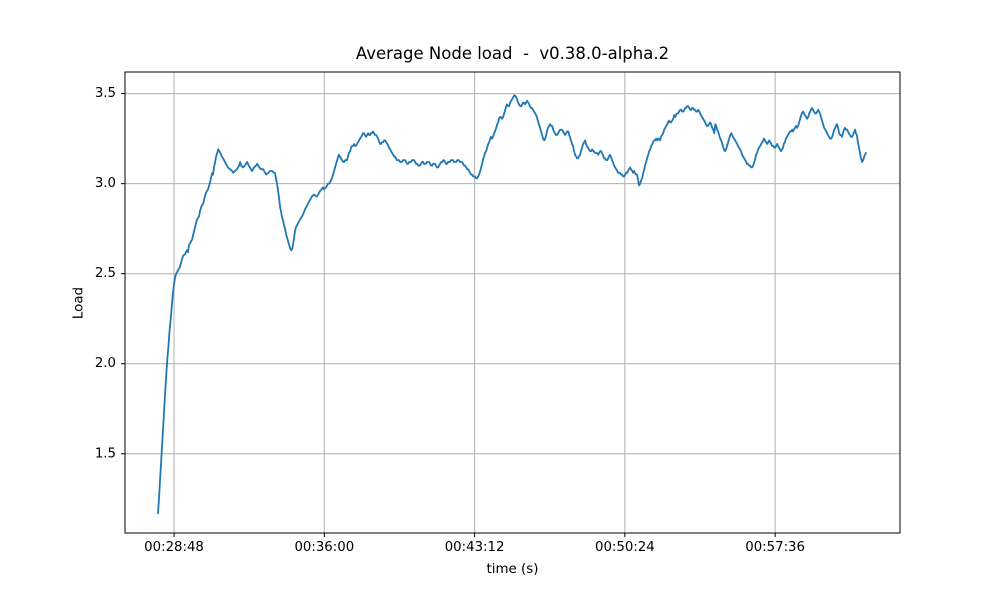 The height and width of the screenshot is (600, 1000). Describe the element at coordinates (512, 569) in the screenshot. I see `x-axis-label: time (s)` at that location.